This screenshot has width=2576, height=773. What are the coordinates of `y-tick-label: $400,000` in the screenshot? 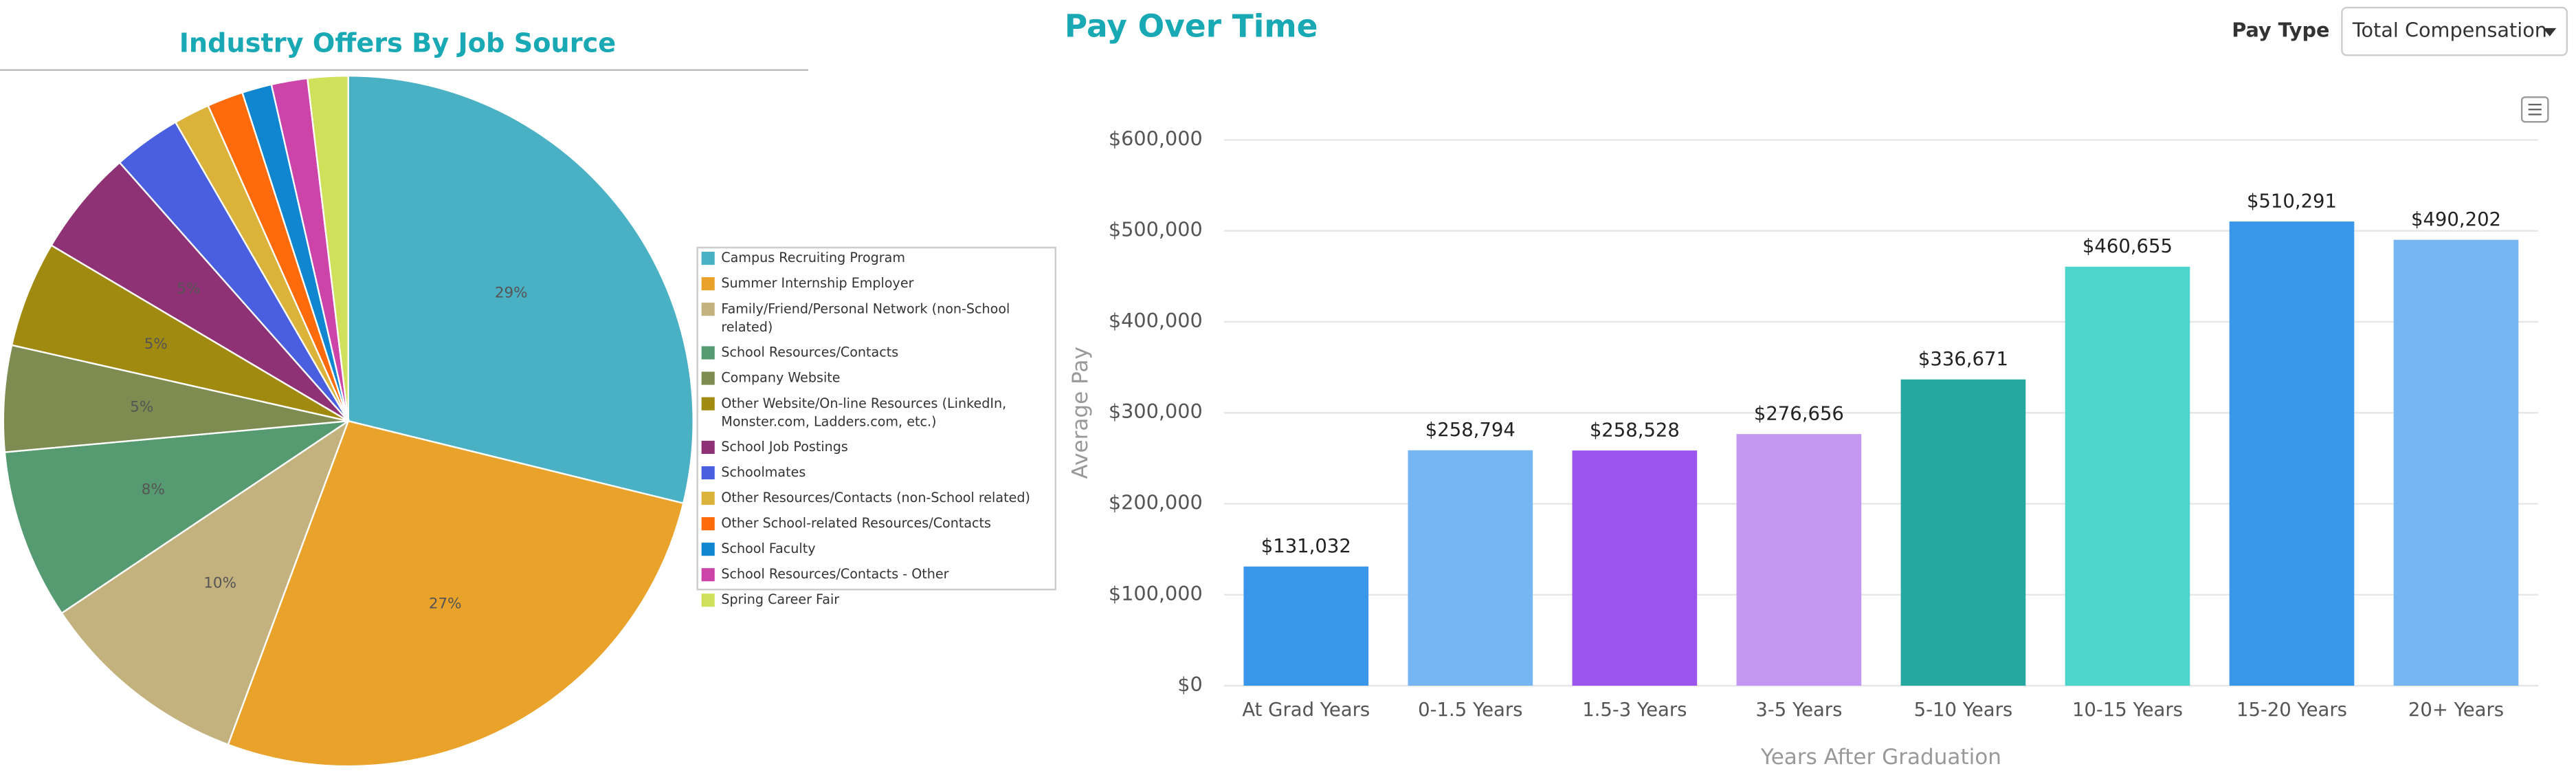 It's located at (1156, 320).